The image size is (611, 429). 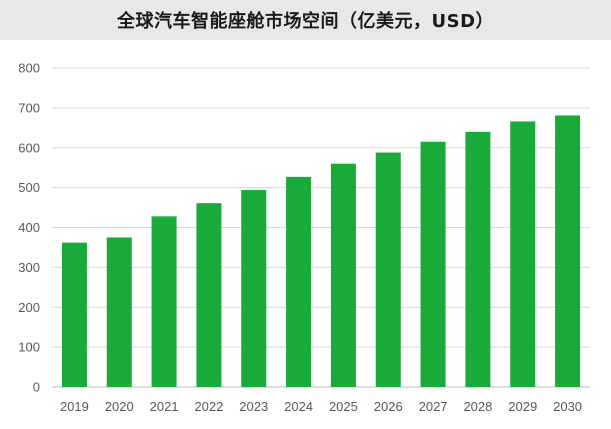 I want to click on chart-title-bar: 全球汽车智能座舱市场空间（亿美元，USD）, so click(x=305, y=20).